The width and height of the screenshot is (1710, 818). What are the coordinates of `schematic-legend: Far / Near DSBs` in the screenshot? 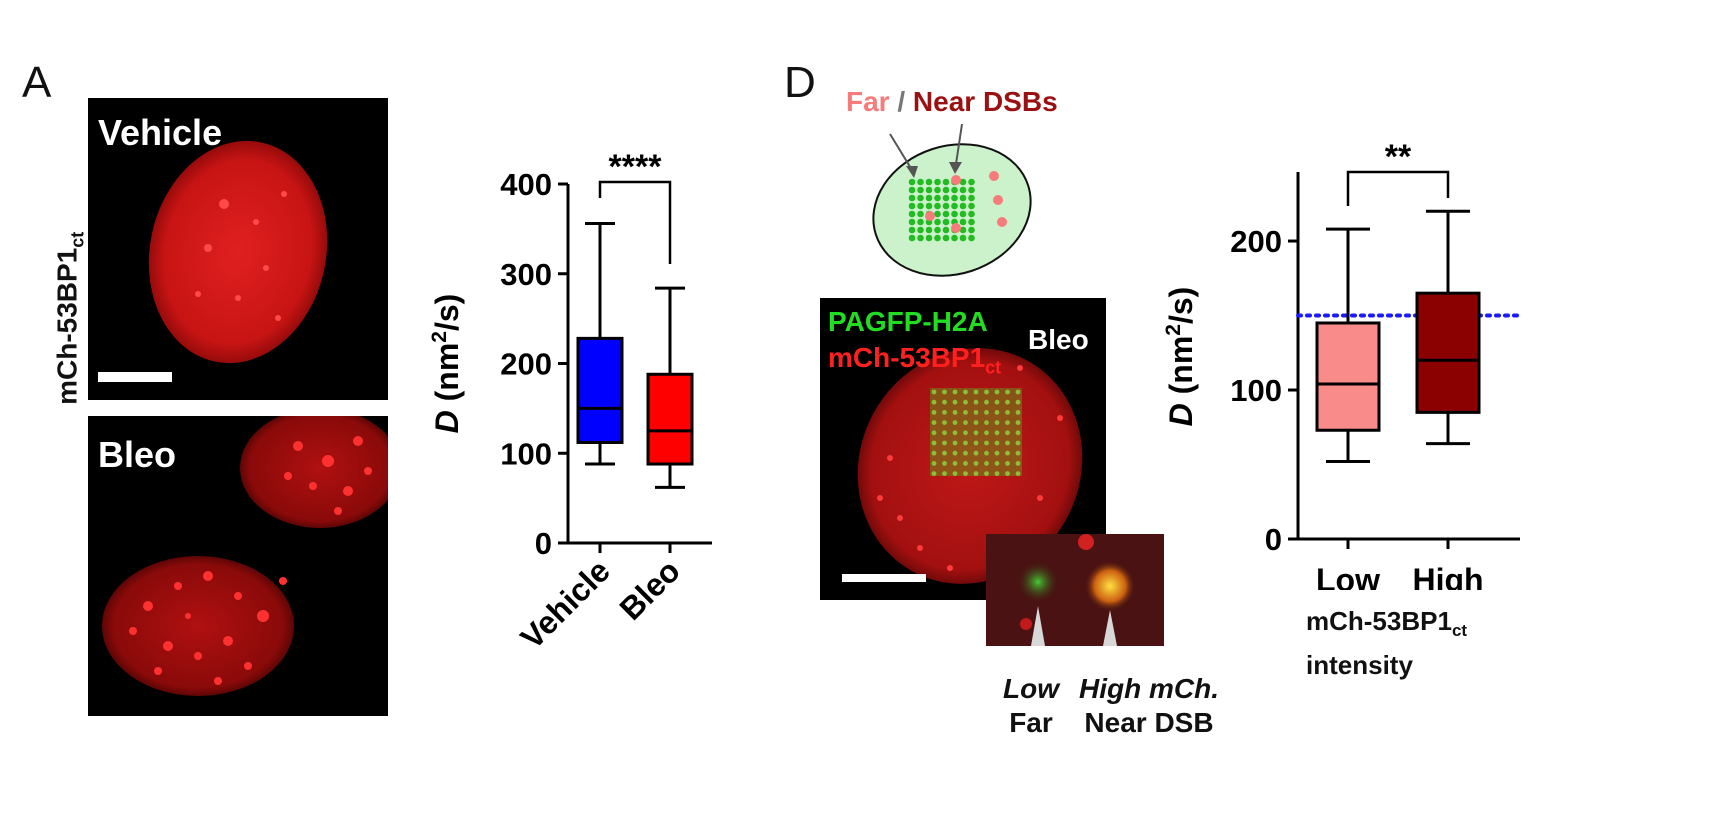 It's located at (952, 102).